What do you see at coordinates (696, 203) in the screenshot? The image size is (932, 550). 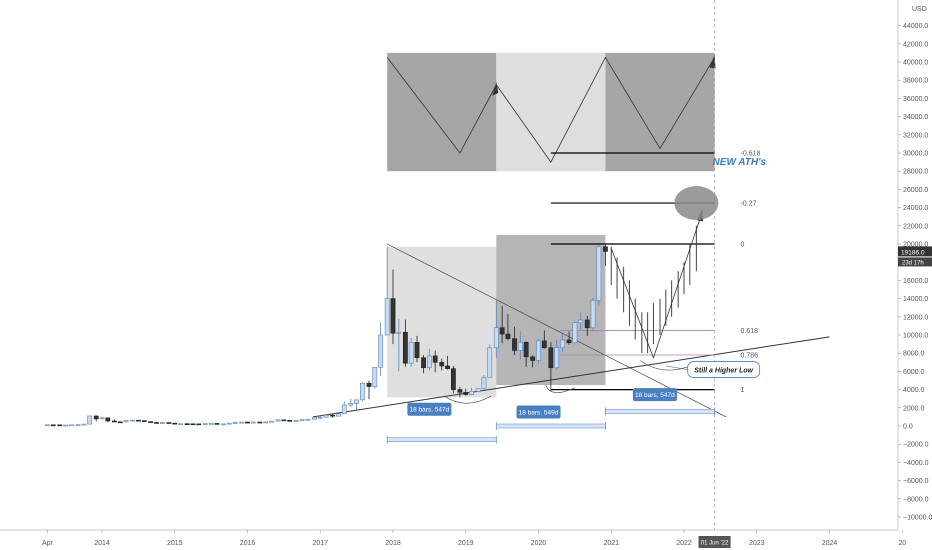 I see `ath-circle` at bounding box center [696, 203].